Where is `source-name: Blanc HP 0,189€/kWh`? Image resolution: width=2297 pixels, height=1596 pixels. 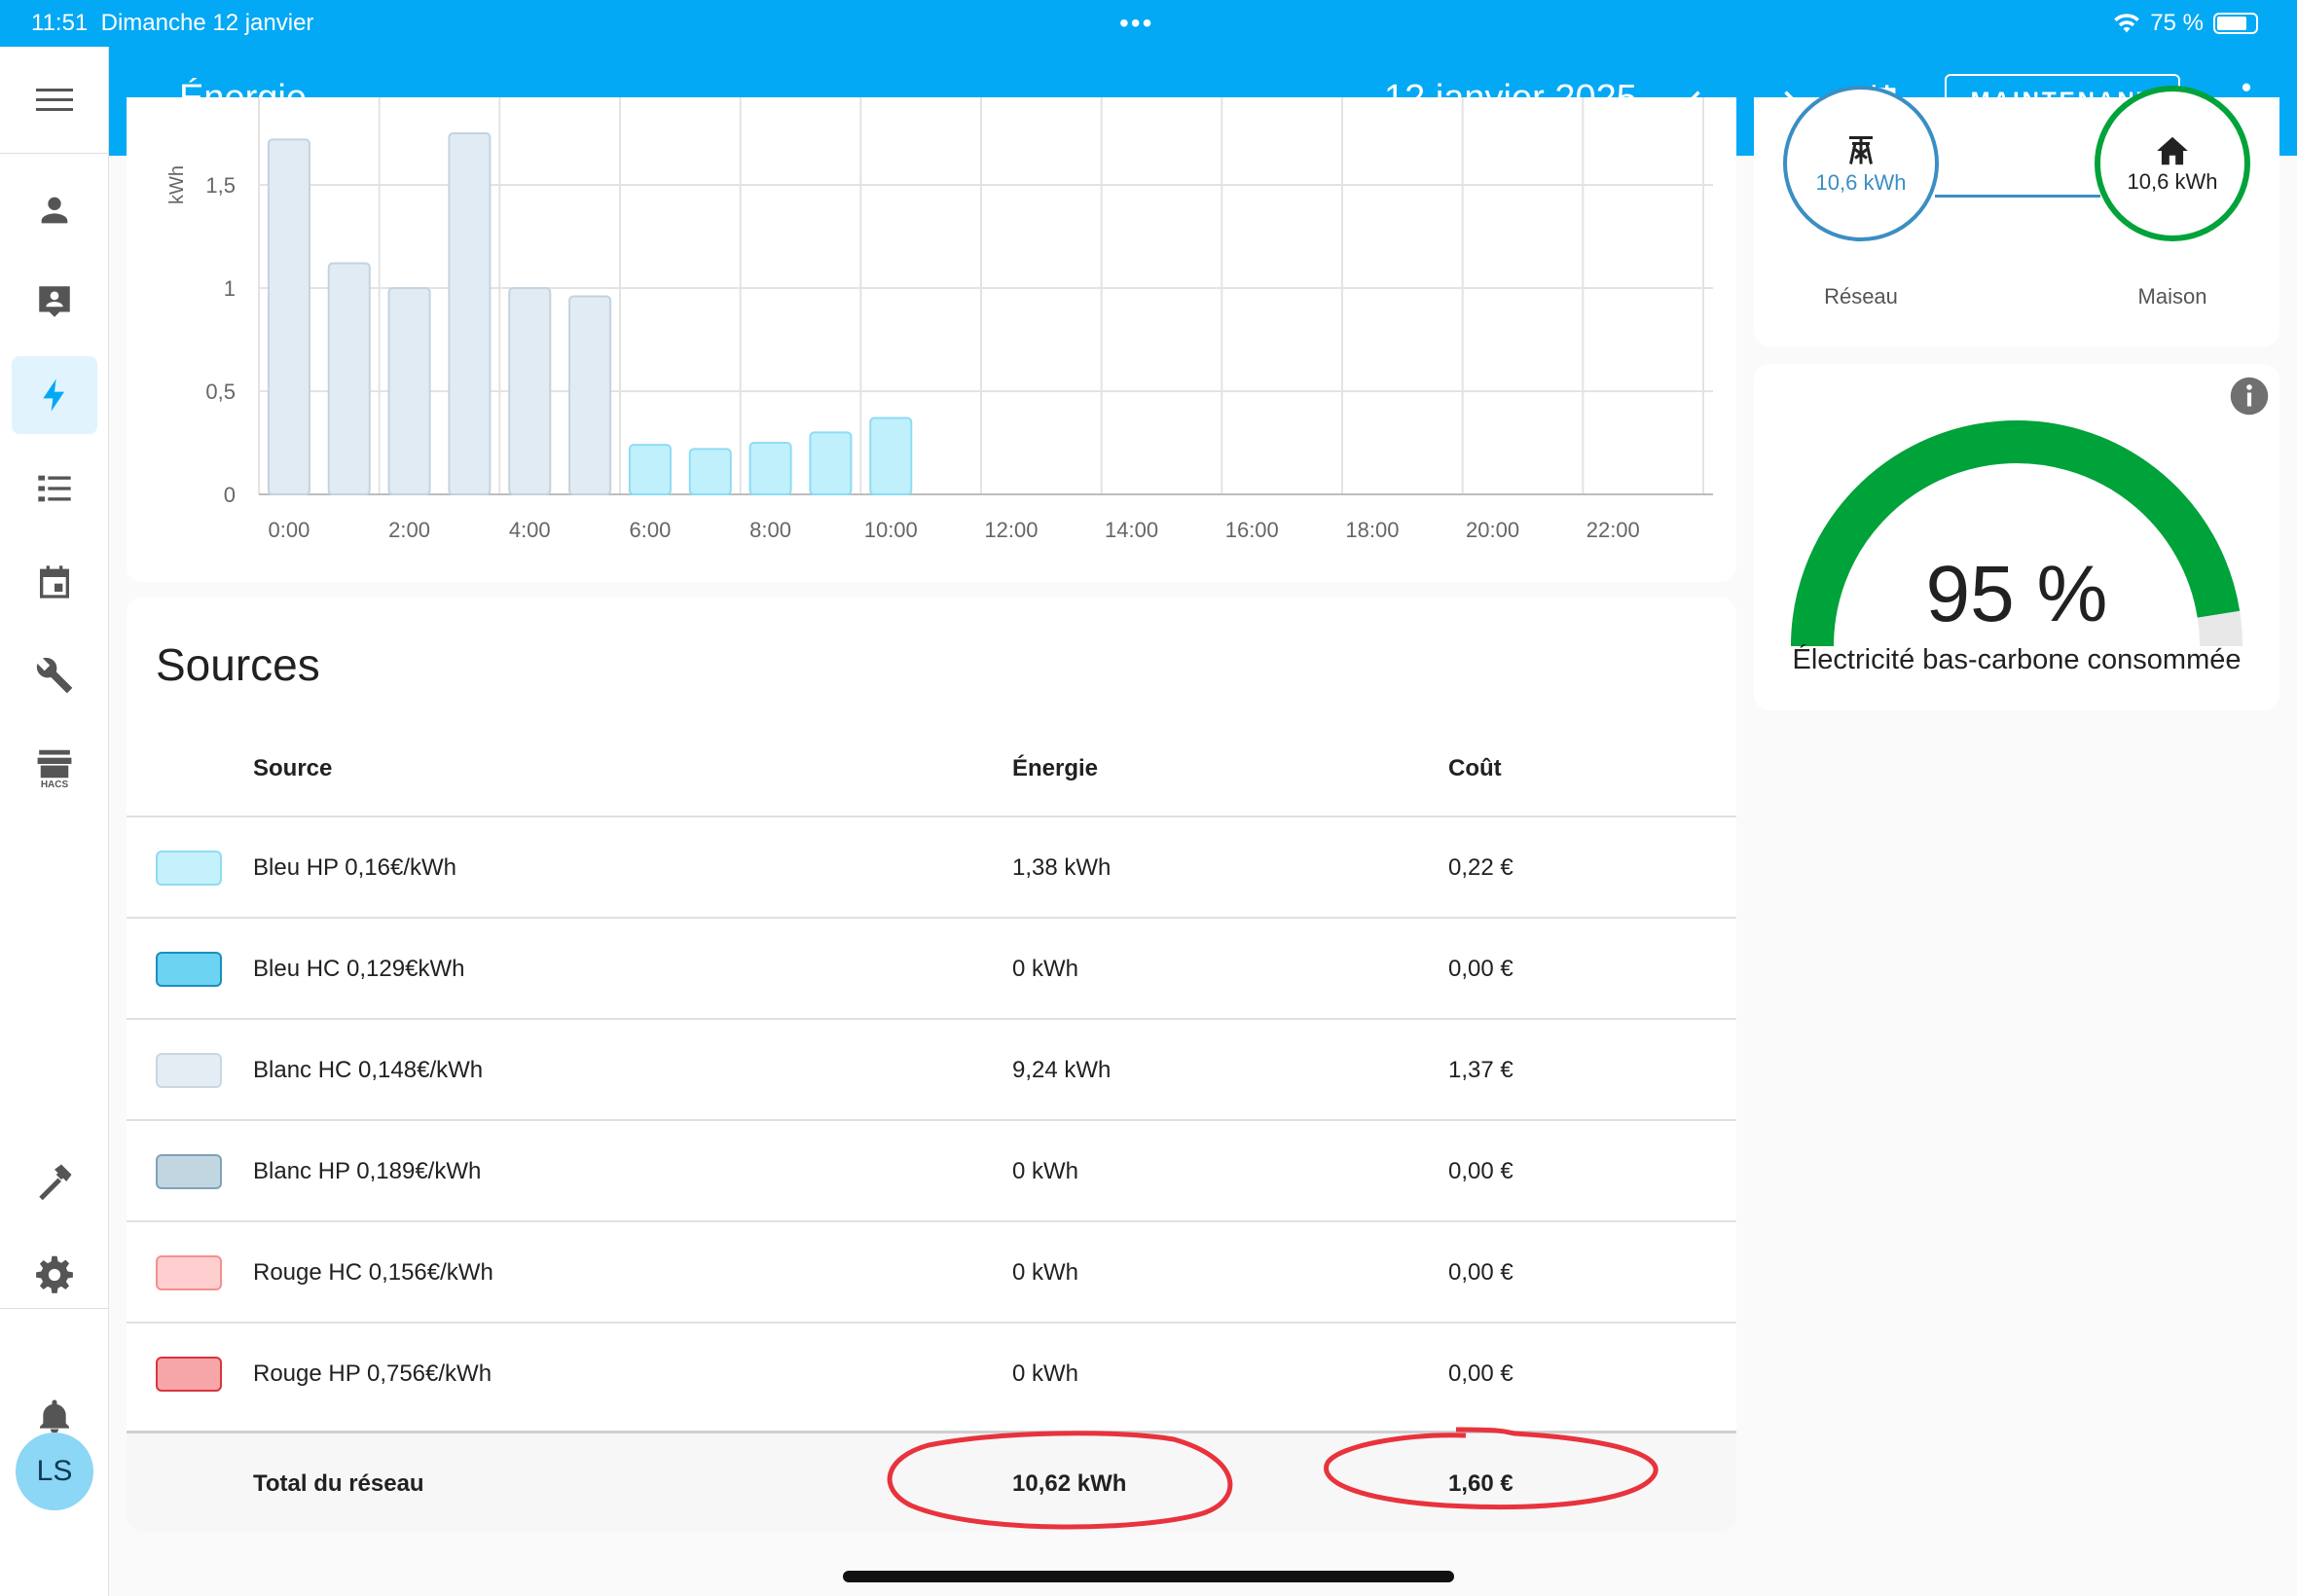 source-name: Blanc HP 0,189€/kWh is located at coordinates (367, 1171).